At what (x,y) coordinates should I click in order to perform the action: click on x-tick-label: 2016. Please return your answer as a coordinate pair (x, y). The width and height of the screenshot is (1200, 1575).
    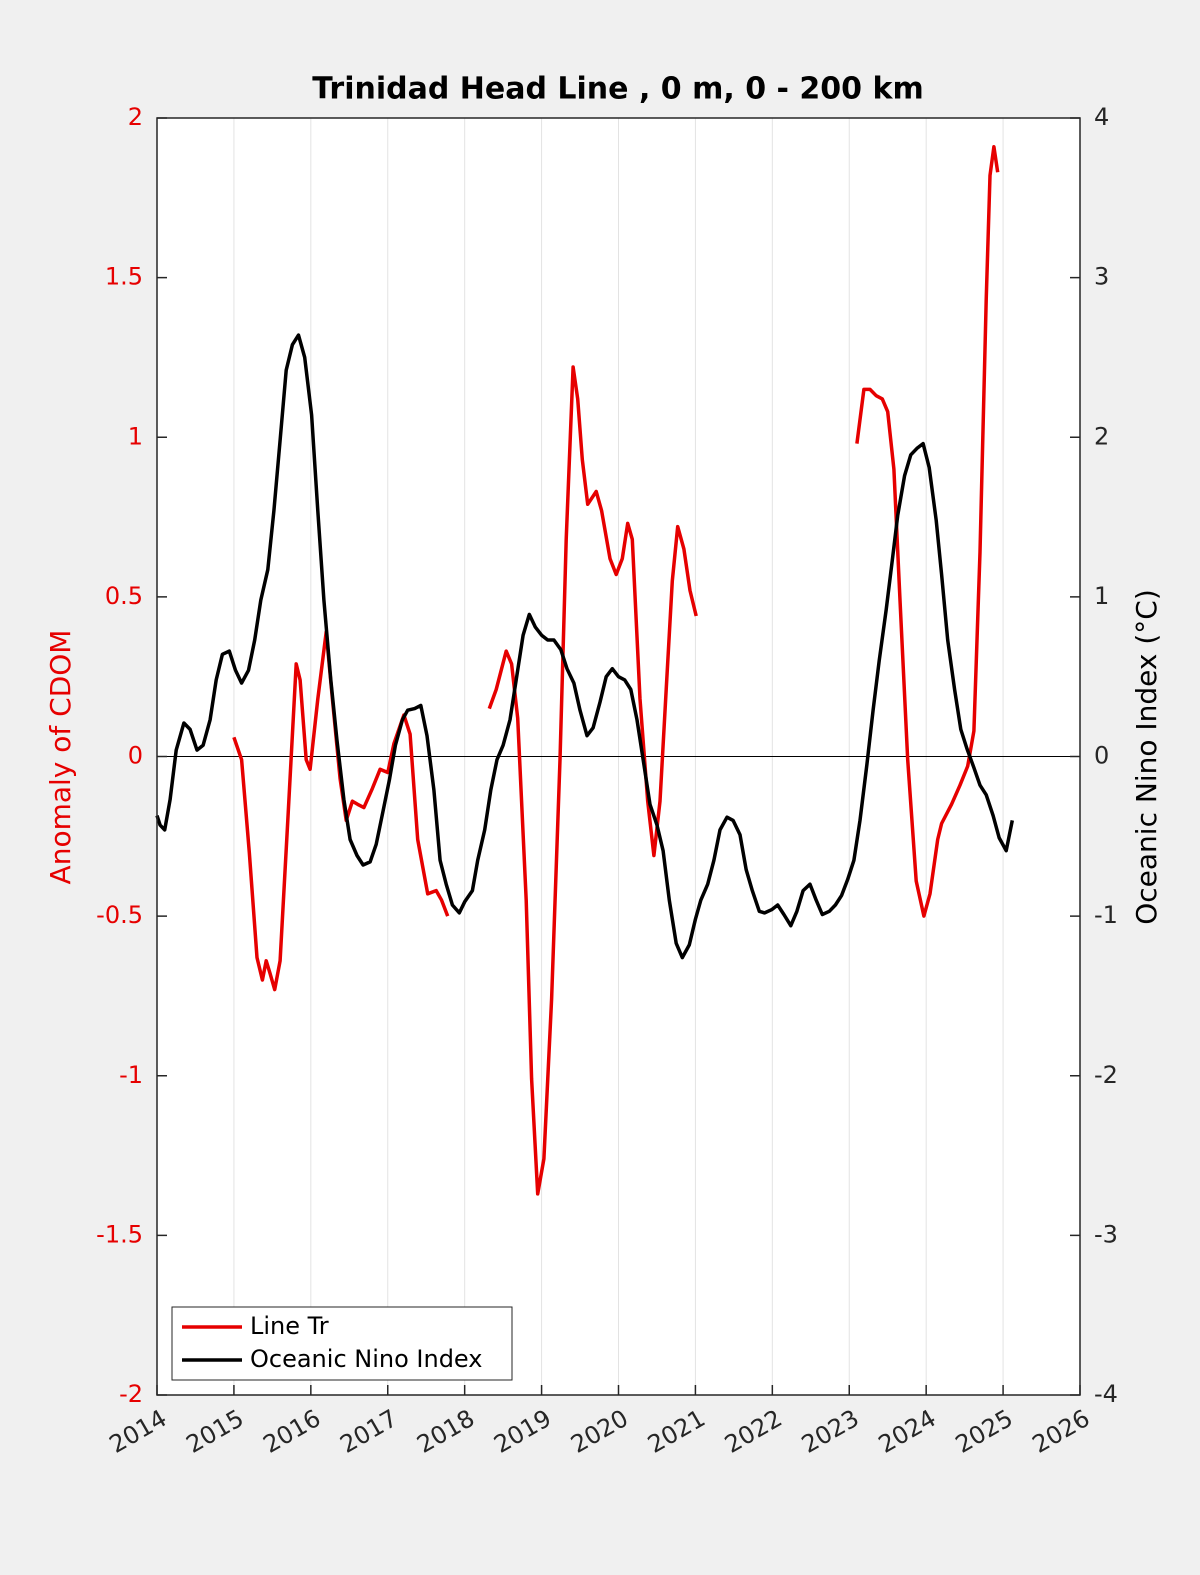
    Looking at the image, I should click on (291, 1431).